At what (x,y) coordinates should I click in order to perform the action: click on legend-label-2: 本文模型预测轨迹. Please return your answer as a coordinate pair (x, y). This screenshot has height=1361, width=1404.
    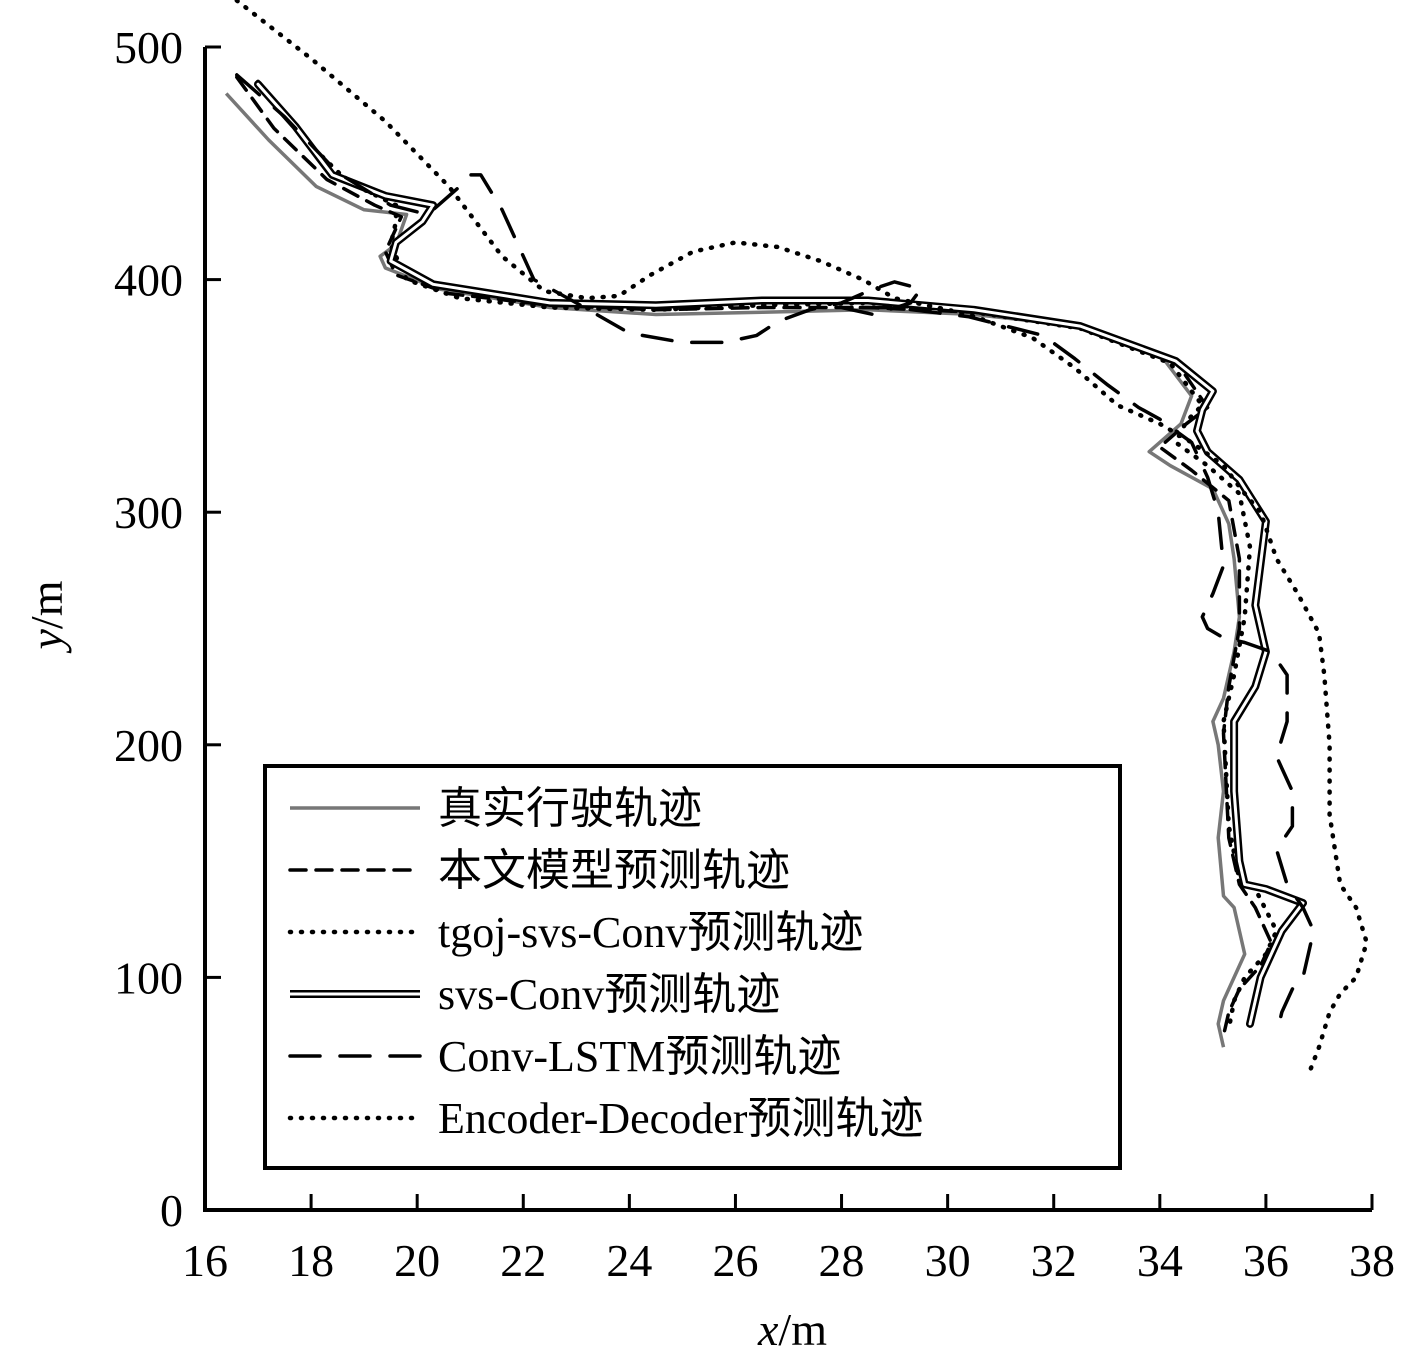
    Looking at the image, I should click on (614, 870).